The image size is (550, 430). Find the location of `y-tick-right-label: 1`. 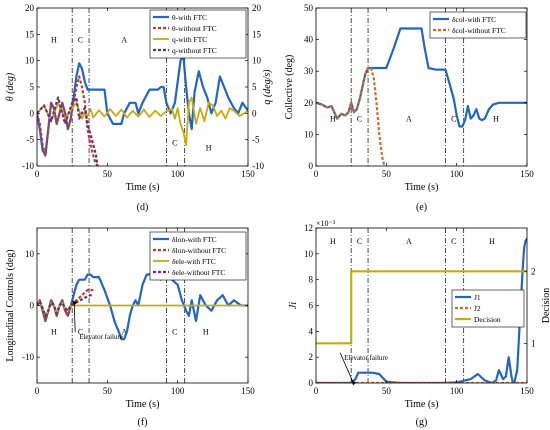

y-tick-right-label: 1 is located at coordinates (533, 343).